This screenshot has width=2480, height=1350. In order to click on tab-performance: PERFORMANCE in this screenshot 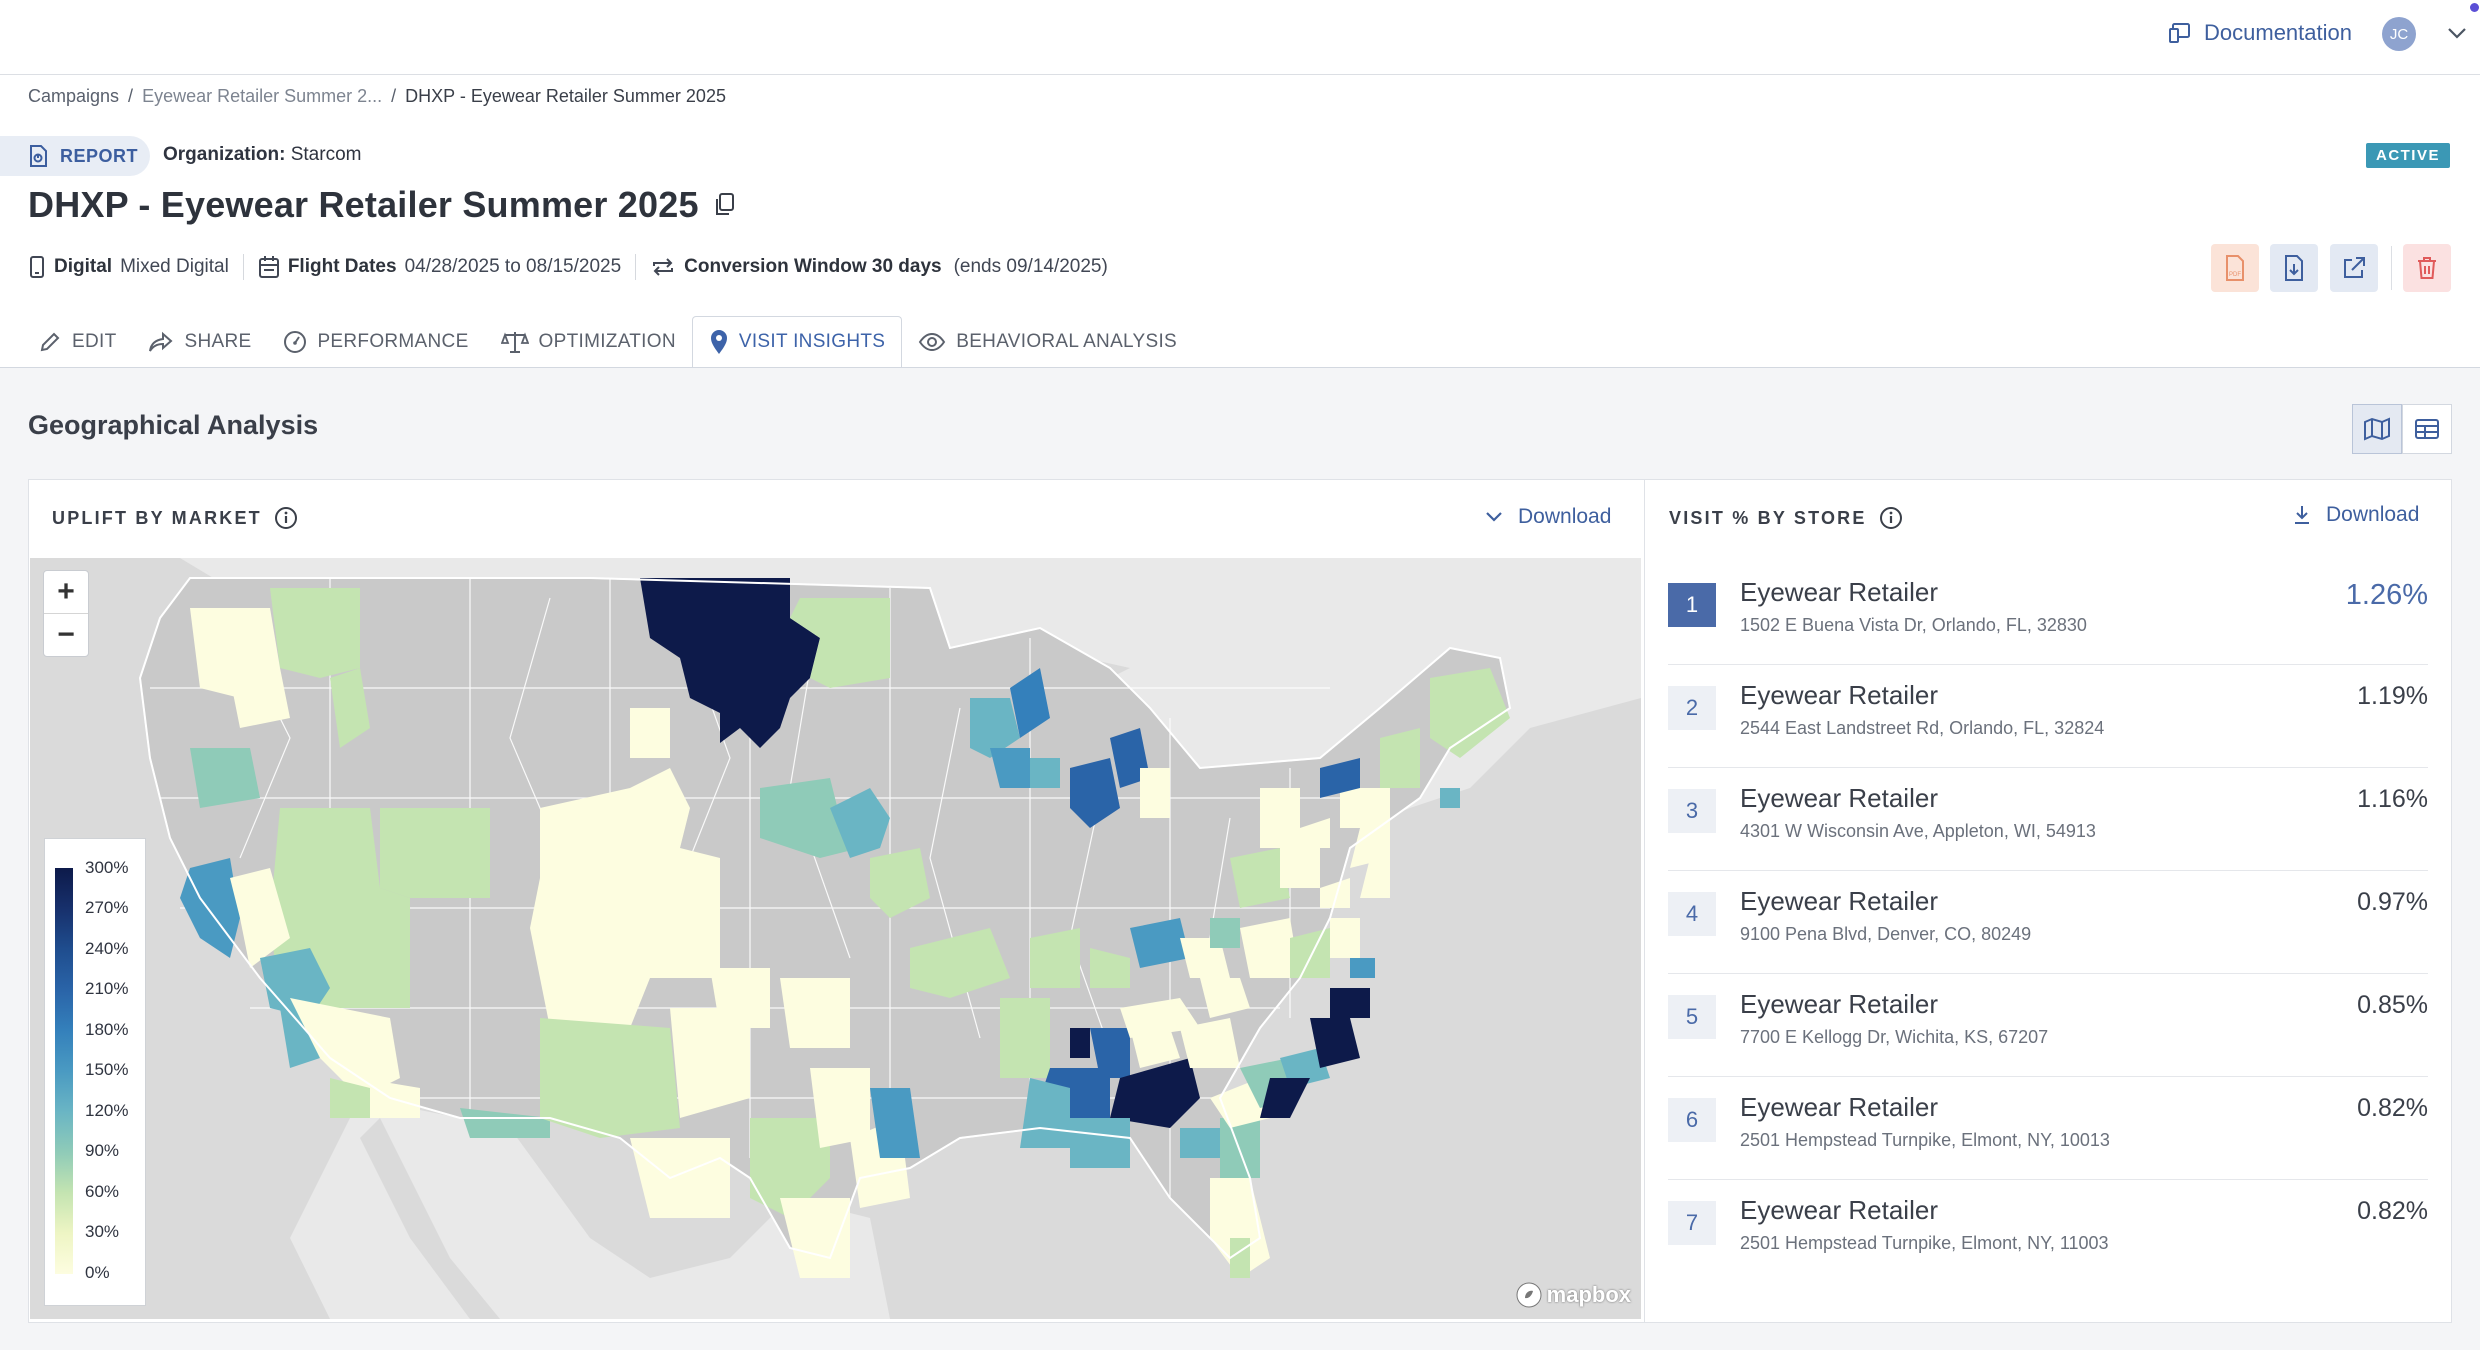, I will do `click(375, 342)`.